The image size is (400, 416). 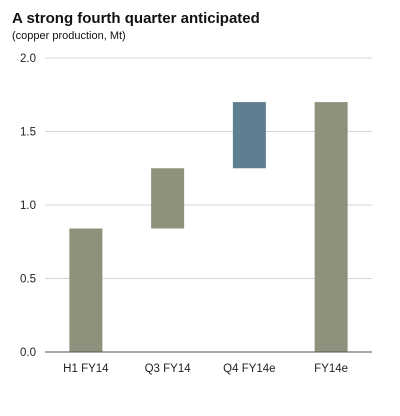 What do you see at coordinates (331, 369) in the screenshot?
I see `x-tick-label: FY14e` at bounding box center [331, 369].